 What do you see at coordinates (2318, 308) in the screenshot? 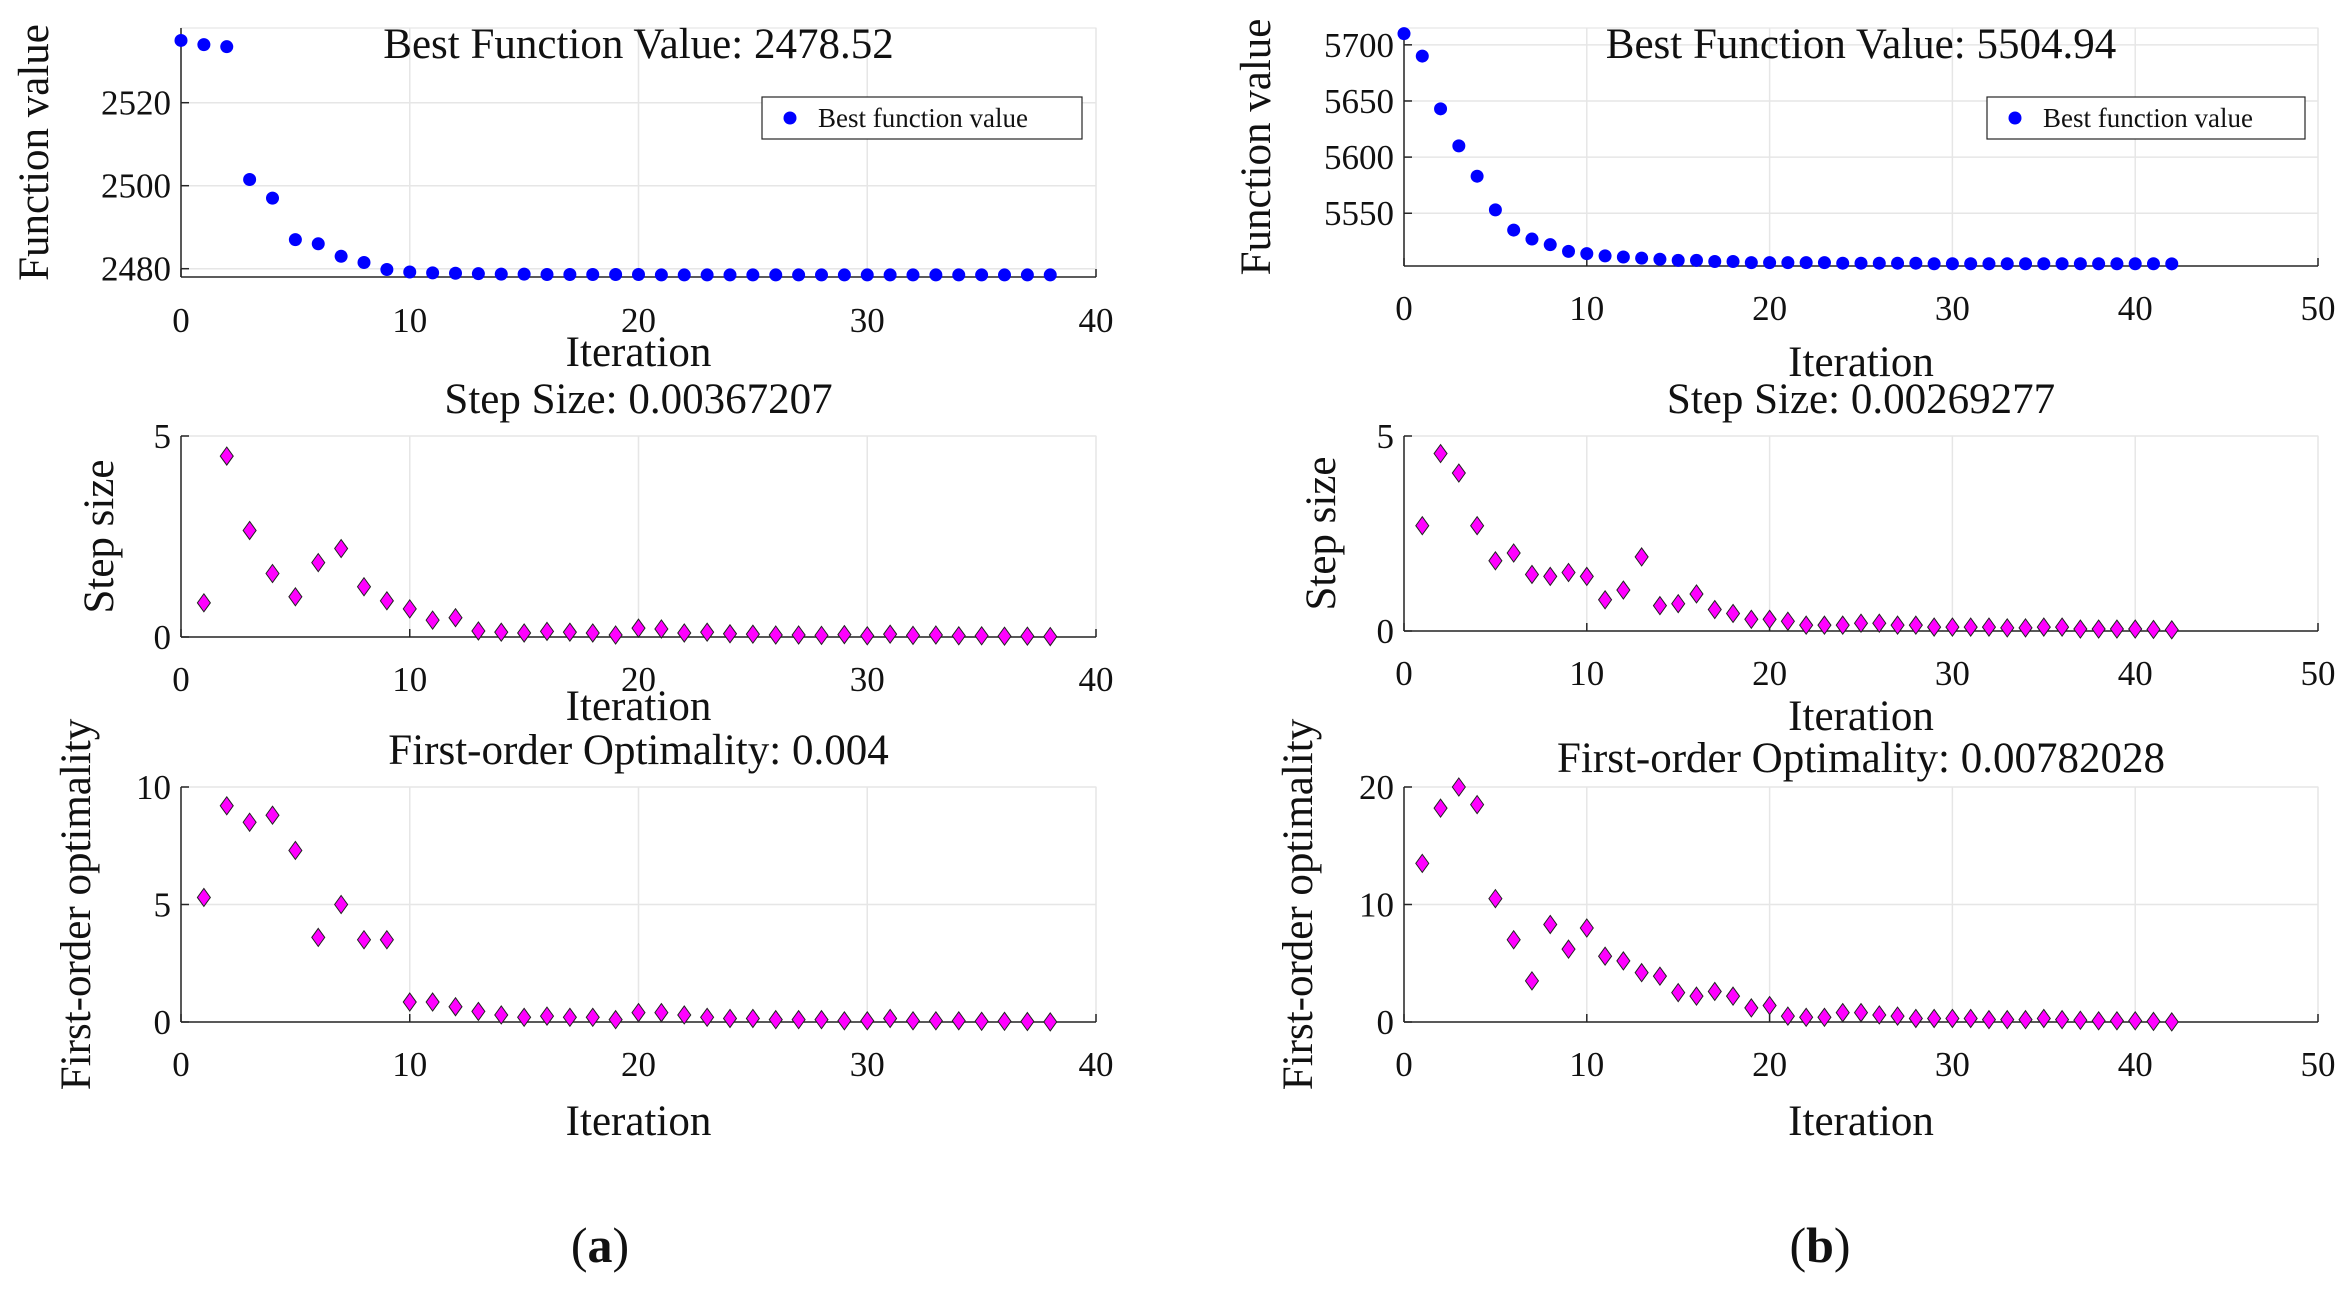
I see `x-tick-label: 50` at bounding box center [2318, 308].